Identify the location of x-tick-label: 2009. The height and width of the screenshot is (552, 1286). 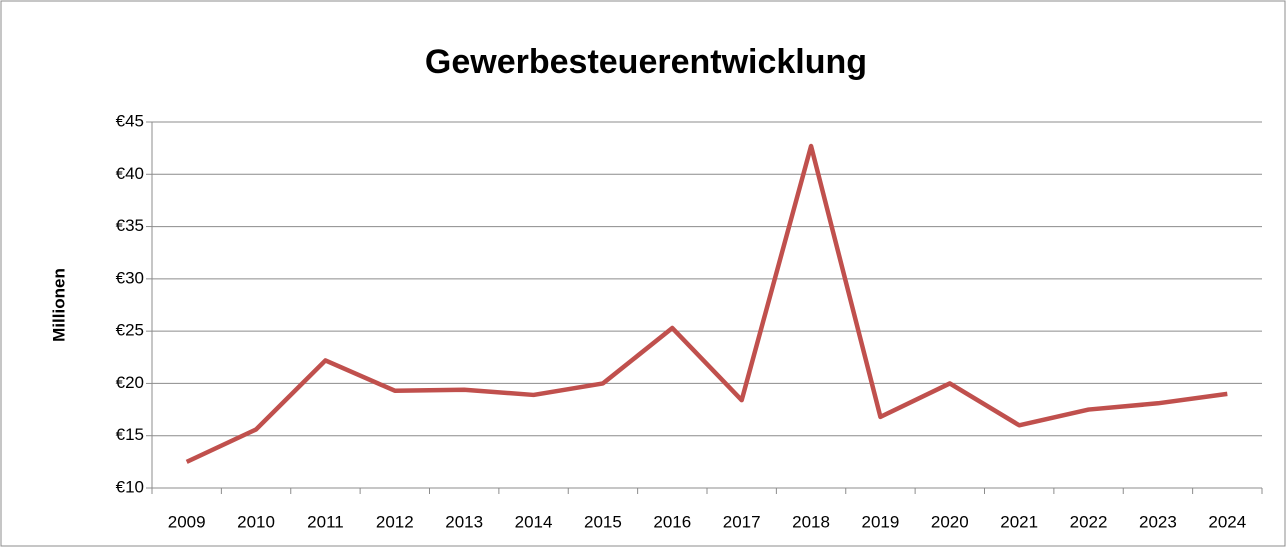
(187, 521).